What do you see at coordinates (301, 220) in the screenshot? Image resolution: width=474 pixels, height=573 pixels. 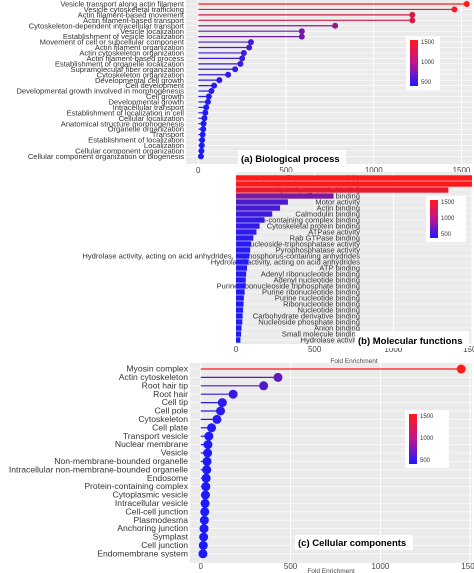 I see `category-label: Protein-containing complex binding` at bounding box center [301, 220].